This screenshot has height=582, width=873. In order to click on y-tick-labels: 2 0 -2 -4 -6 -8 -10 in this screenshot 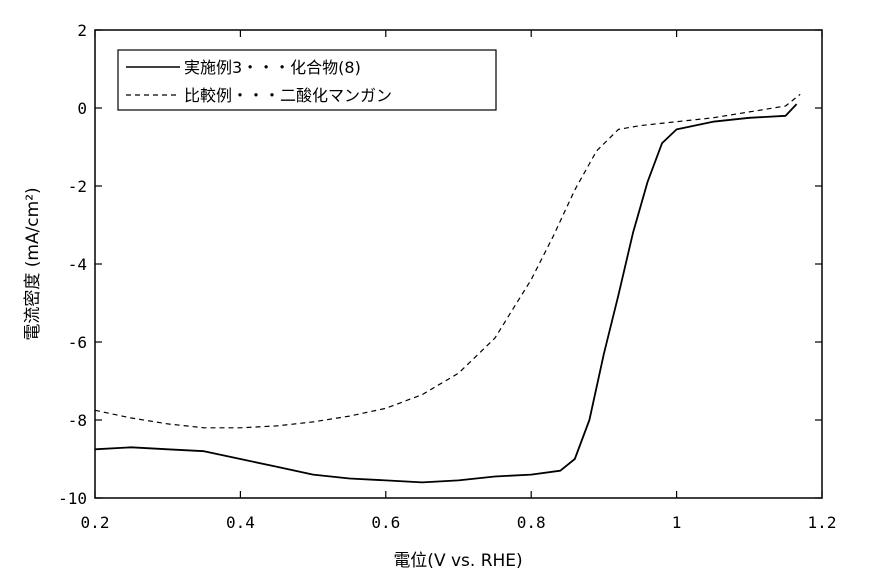, I will do `click(72, 264)`.